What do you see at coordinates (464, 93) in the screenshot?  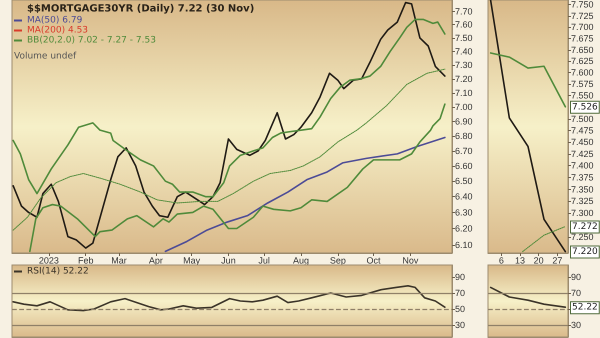 I see `y-tick-label: 7.10` at bounding box center [464, 93].